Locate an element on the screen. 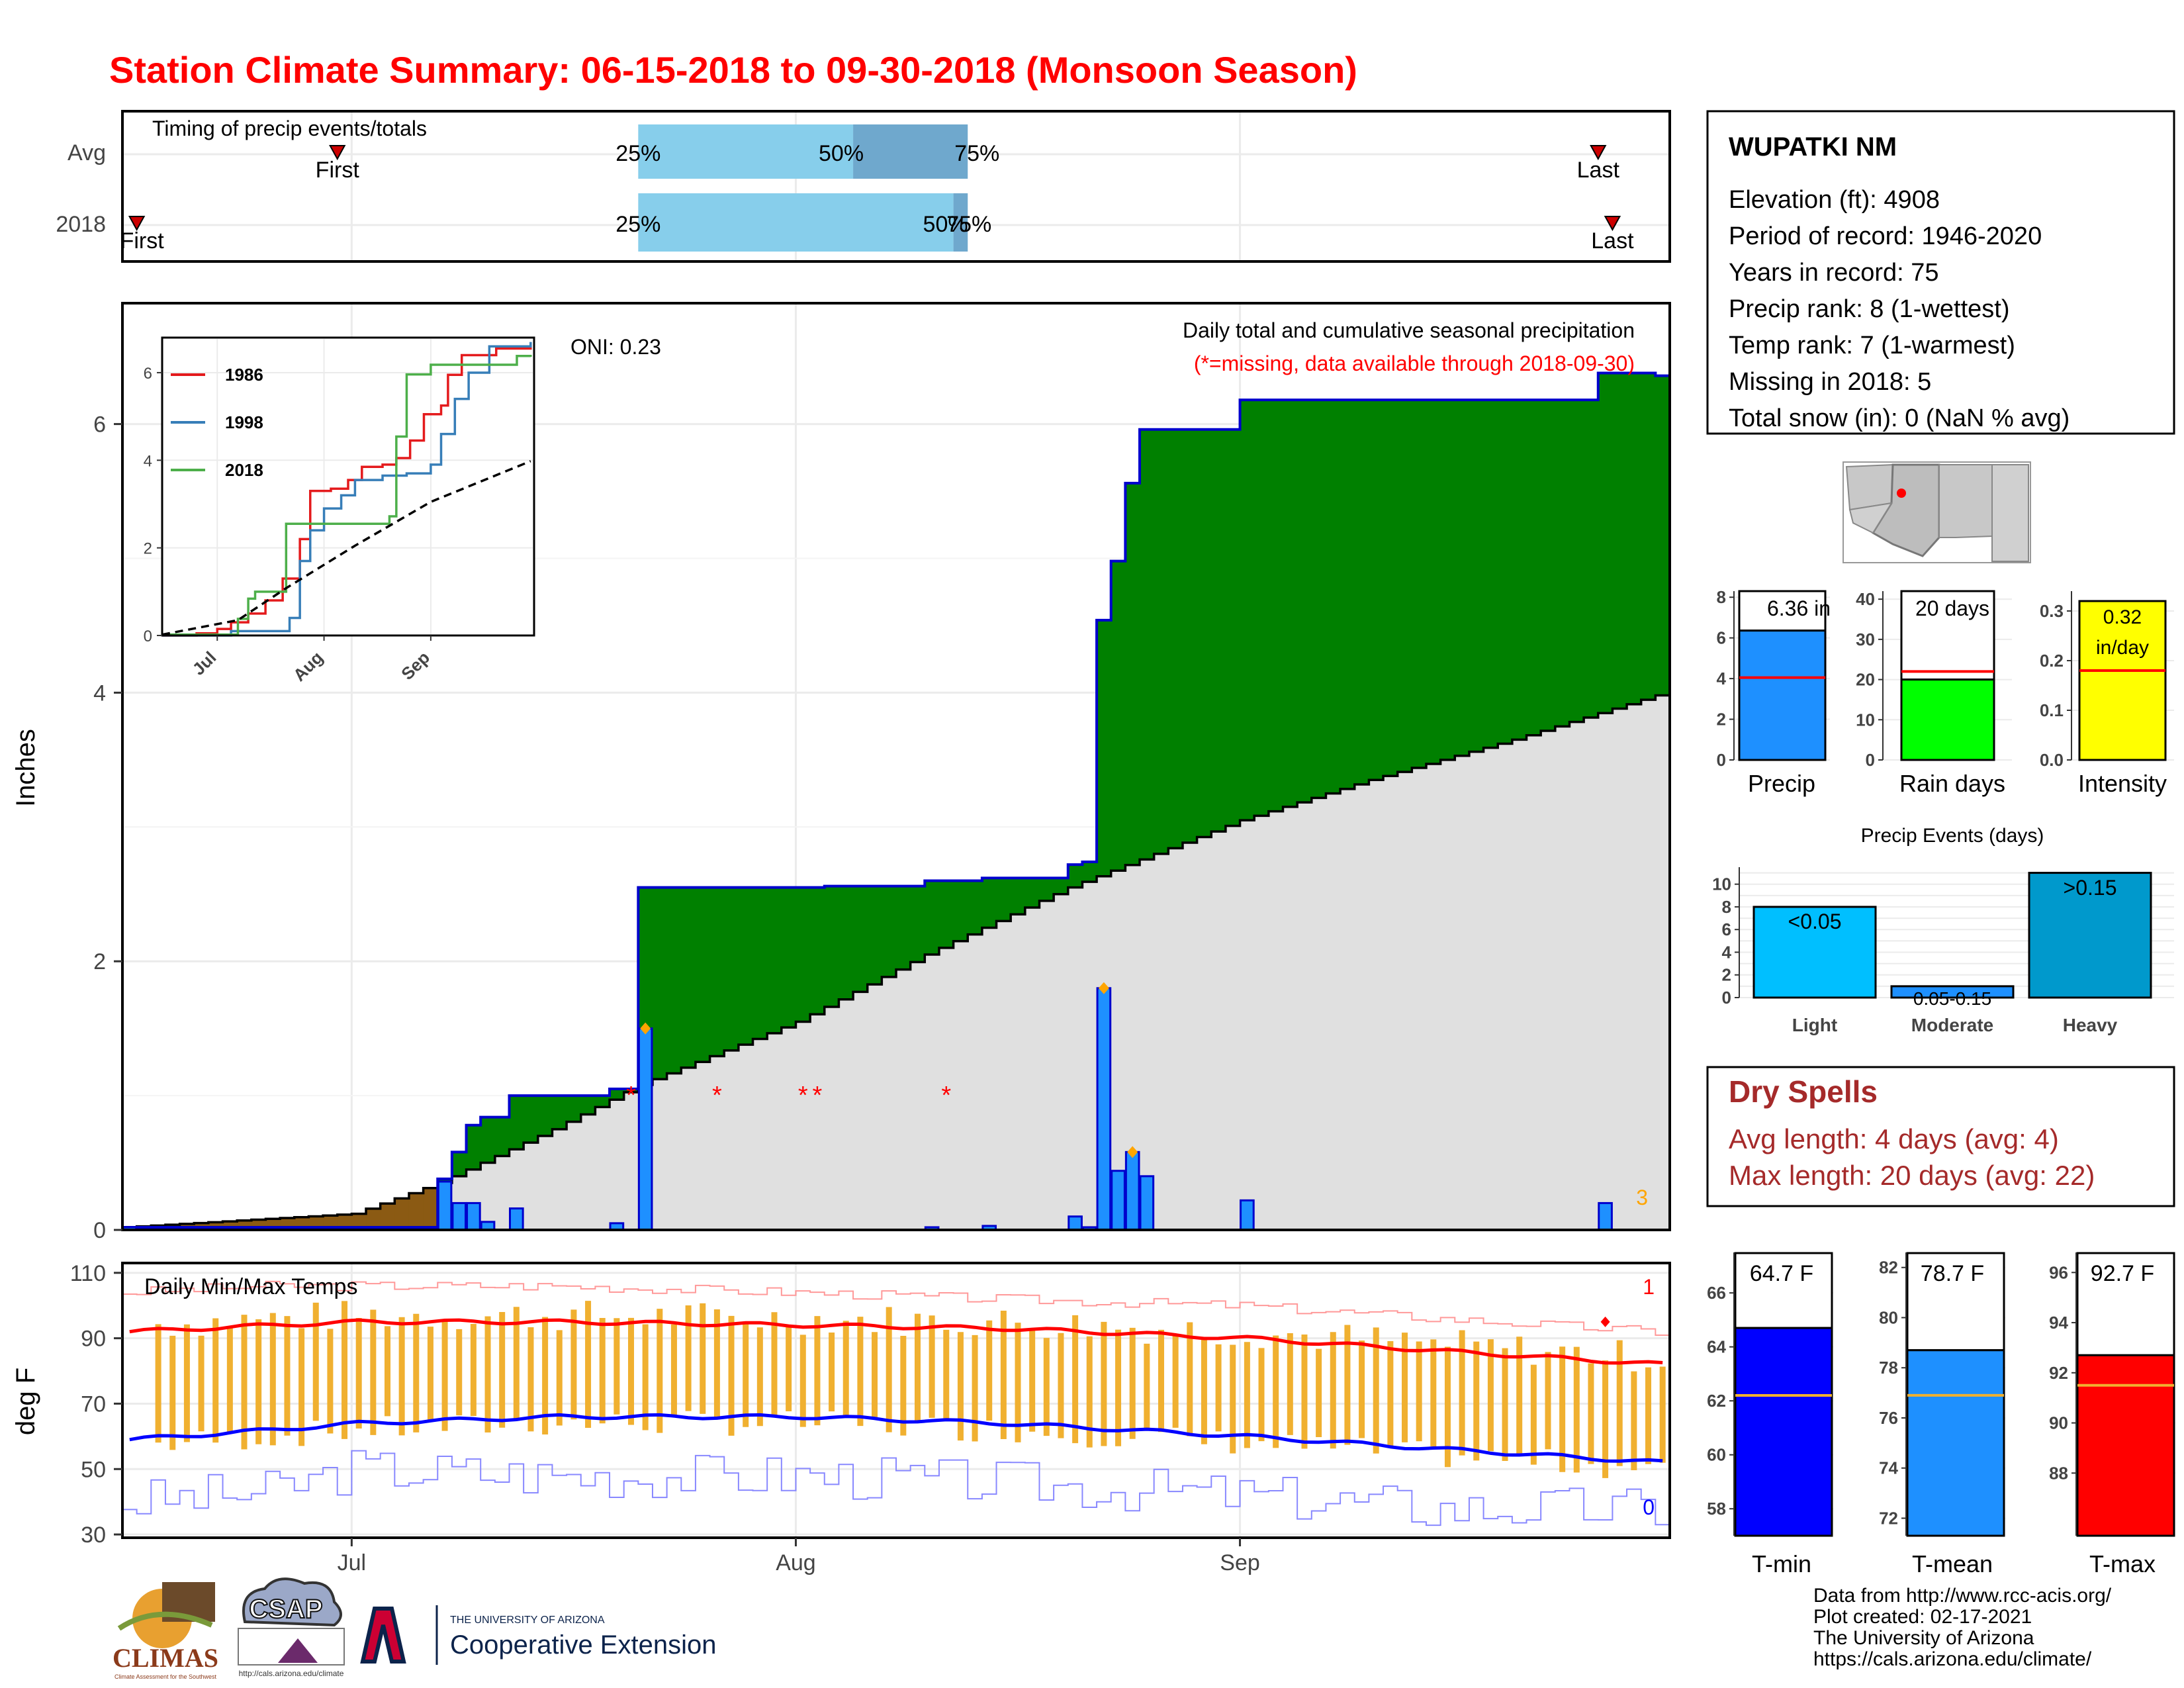 This screenshot has width=2184, height=1688. y2018-p75-label: 75% is located at coordinates (968, 224).